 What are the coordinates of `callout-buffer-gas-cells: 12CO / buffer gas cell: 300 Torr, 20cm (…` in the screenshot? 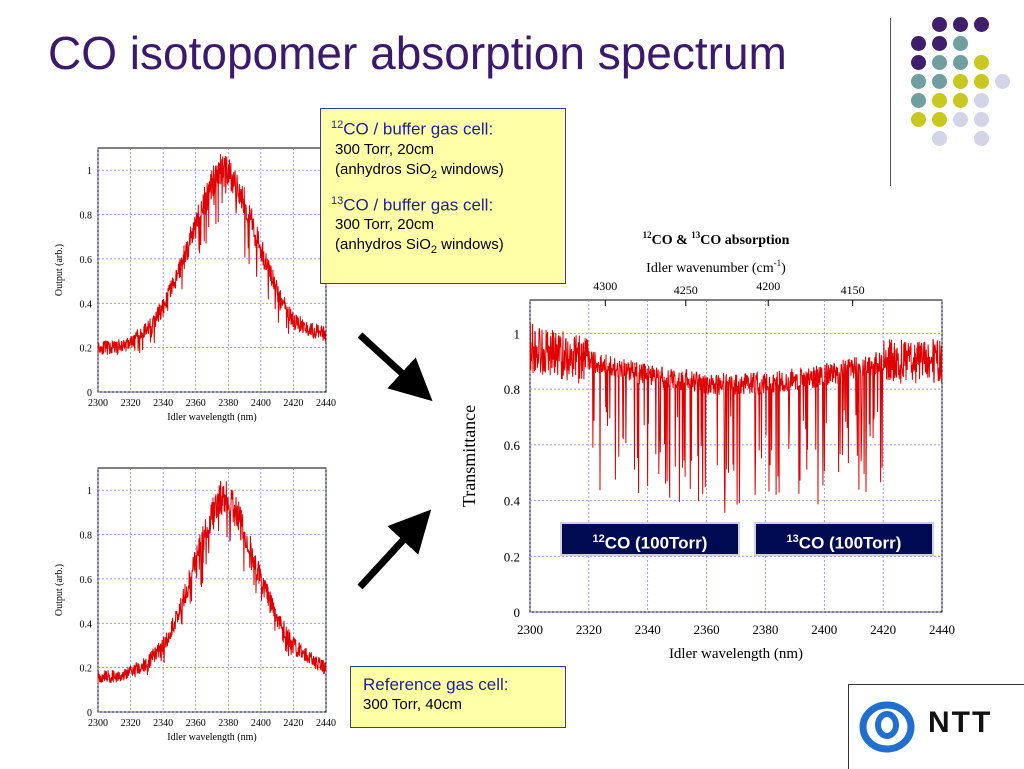 It's located at (443, 196).